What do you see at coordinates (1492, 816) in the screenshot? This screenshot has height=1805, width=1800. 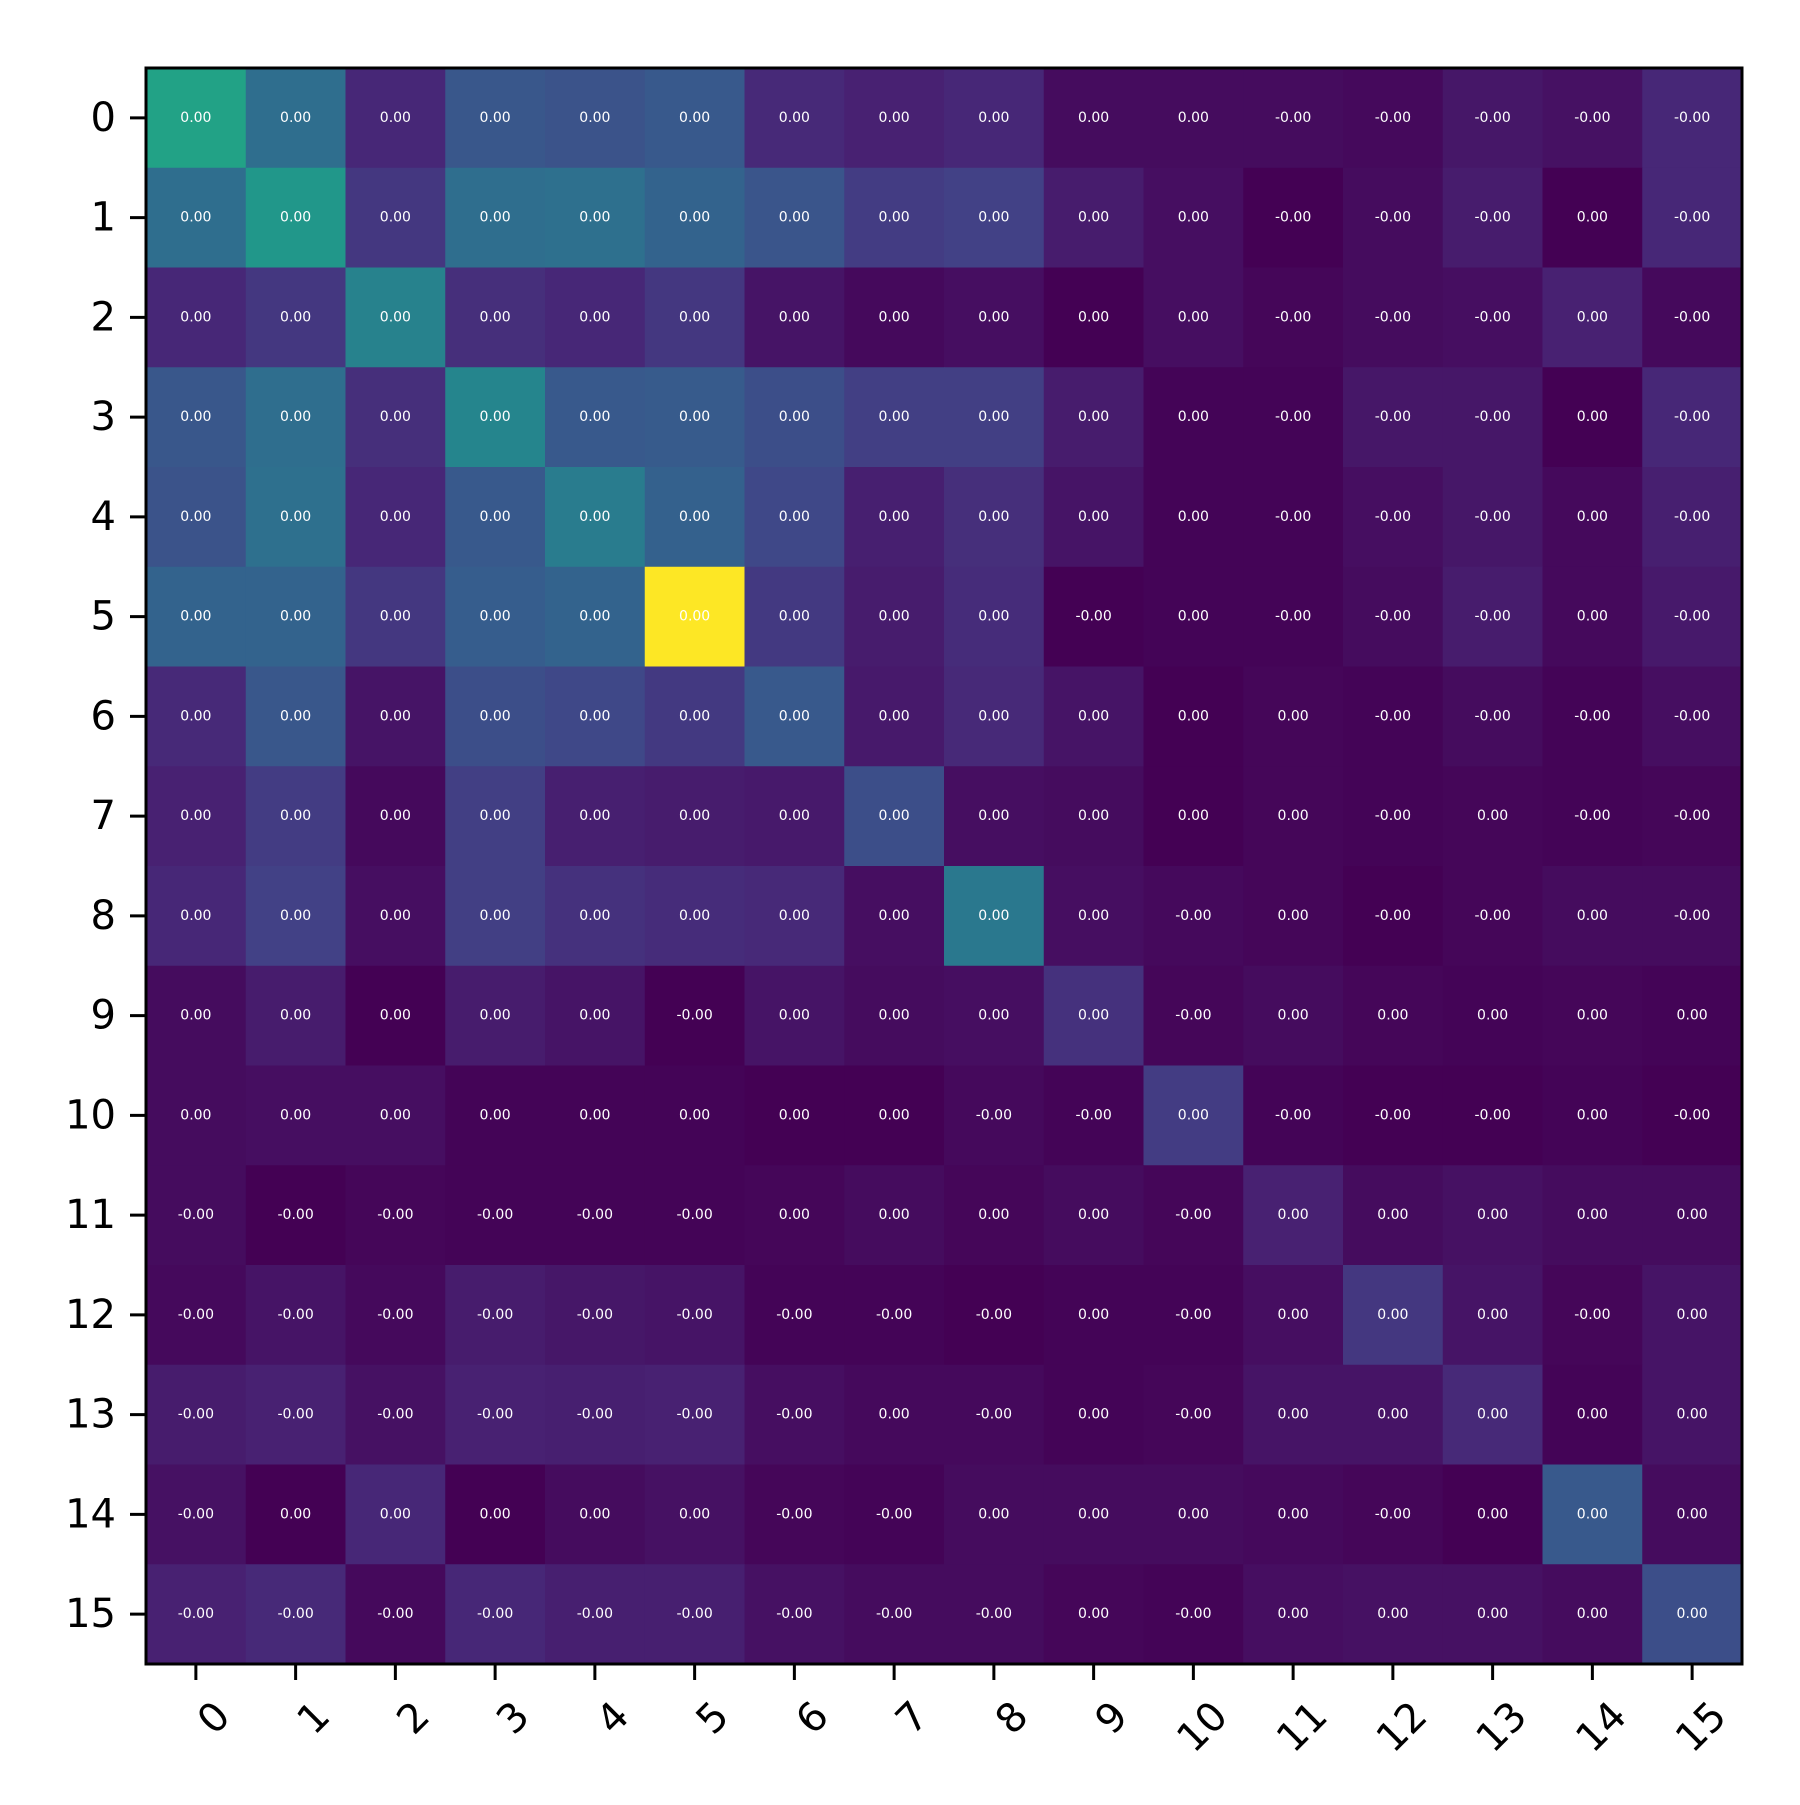 I see `cell-label-7-13: 0.00` at bounding box center [1492, 816].